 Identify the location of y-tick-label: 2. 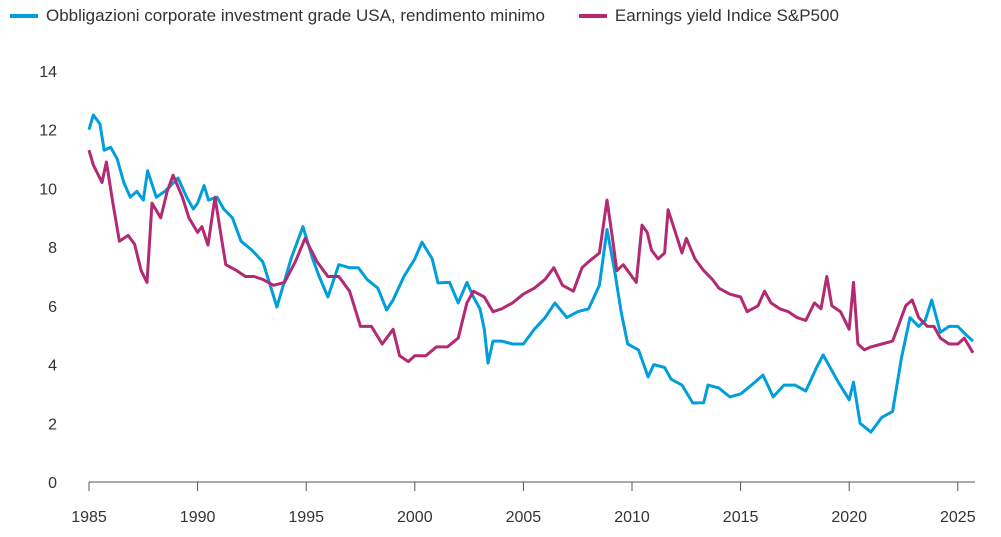
(52, 424).